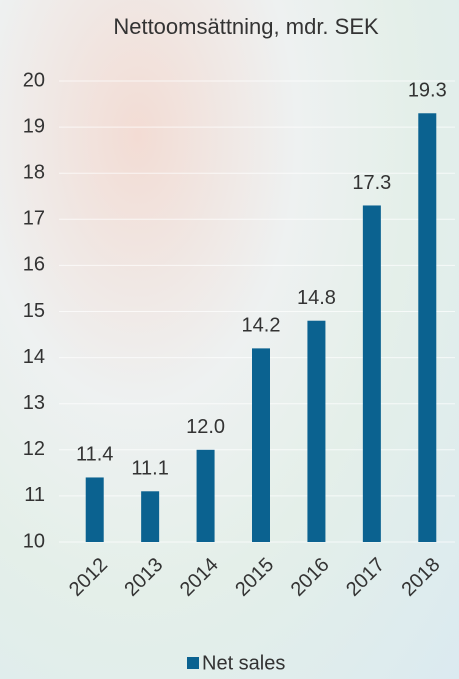  Describe the element at coordinates (34, 265) in the screenshot. I see `y-tick-label: 16` at that location.